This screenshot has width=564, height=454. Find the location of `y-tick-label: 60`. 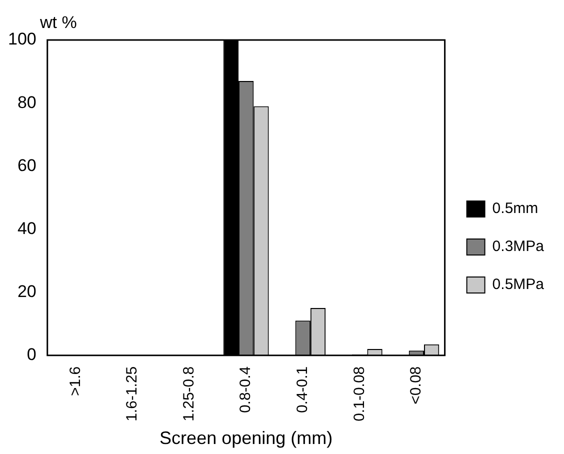

y-tick-label: 60 is located at coordinates (26, 165).